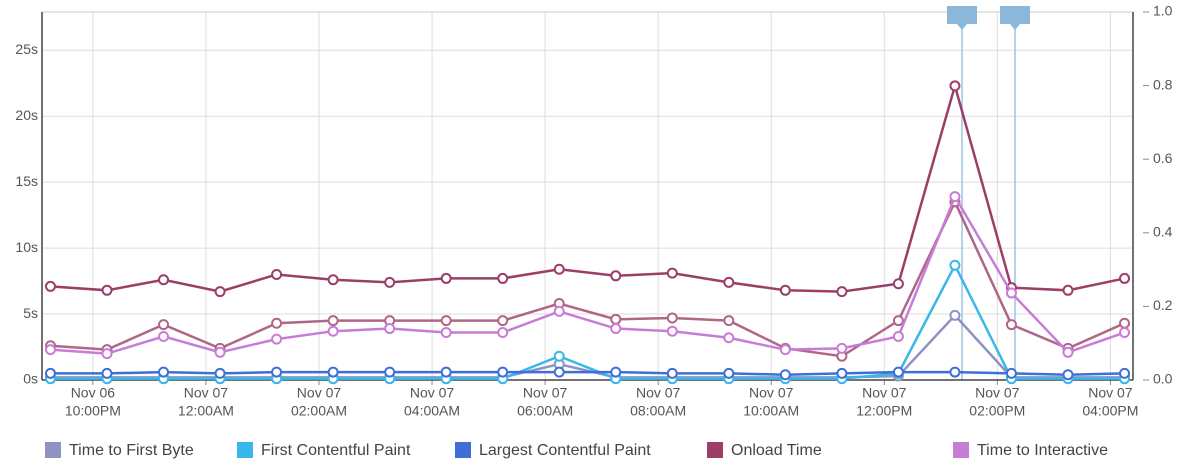  Describe the element at coordinates (30, 379) in the screenshot. I see `y-tick-label: 0s` at that location.